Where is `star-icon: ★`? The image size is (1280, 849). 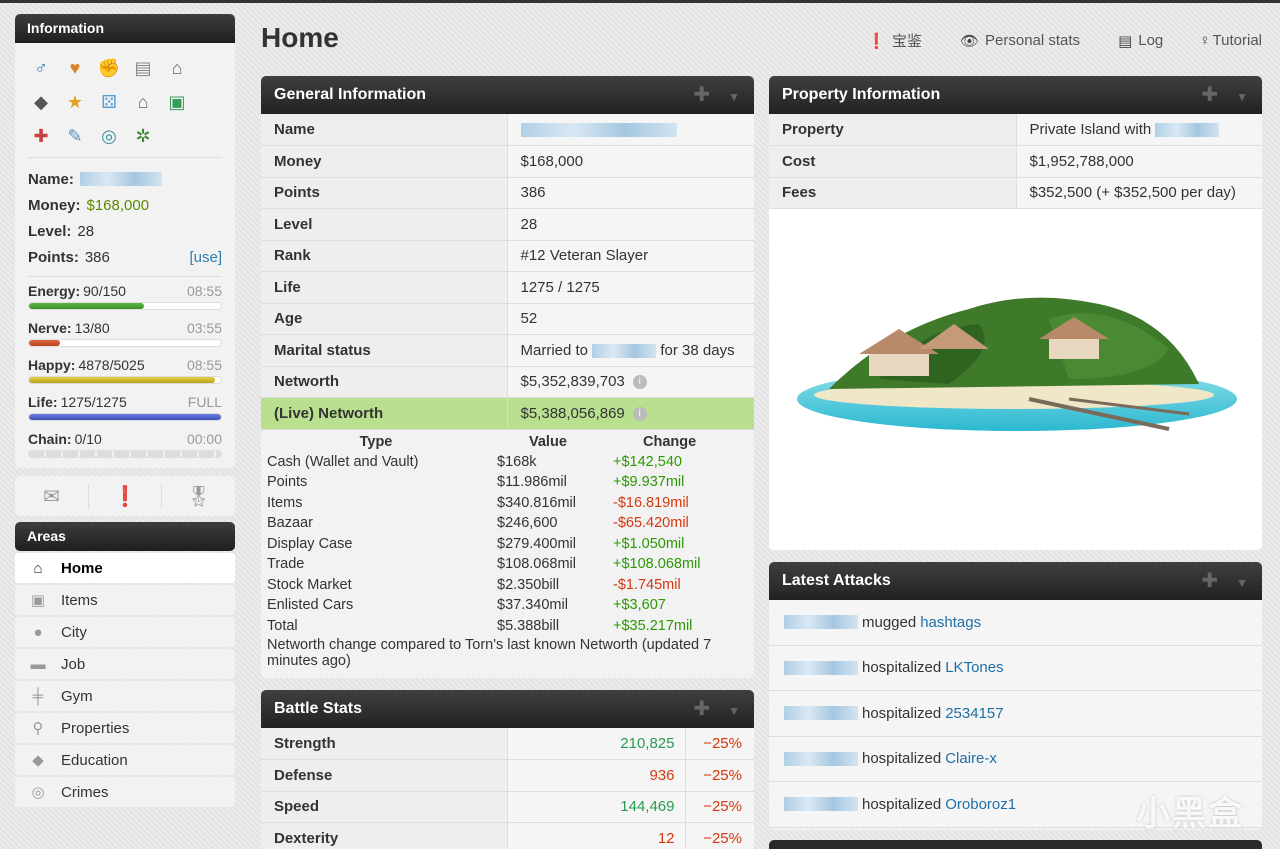 star-icon: ★ is located at coordinates (75, 101).